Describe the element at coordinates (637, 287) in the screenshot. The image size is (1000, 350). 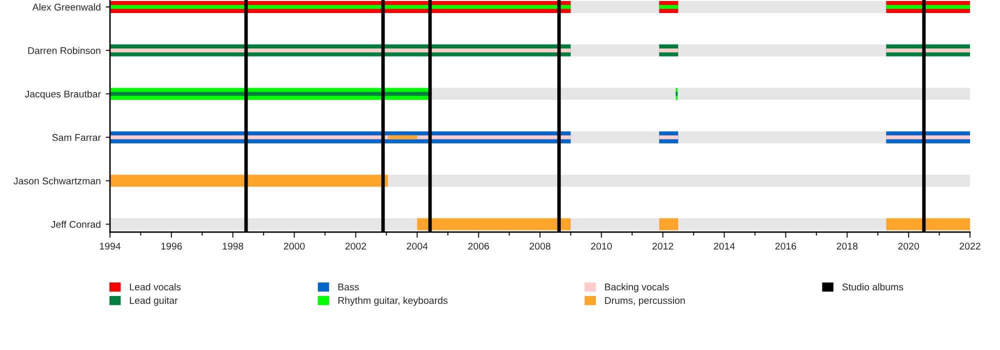
I see `legend-label: Backing vocals` at that location.